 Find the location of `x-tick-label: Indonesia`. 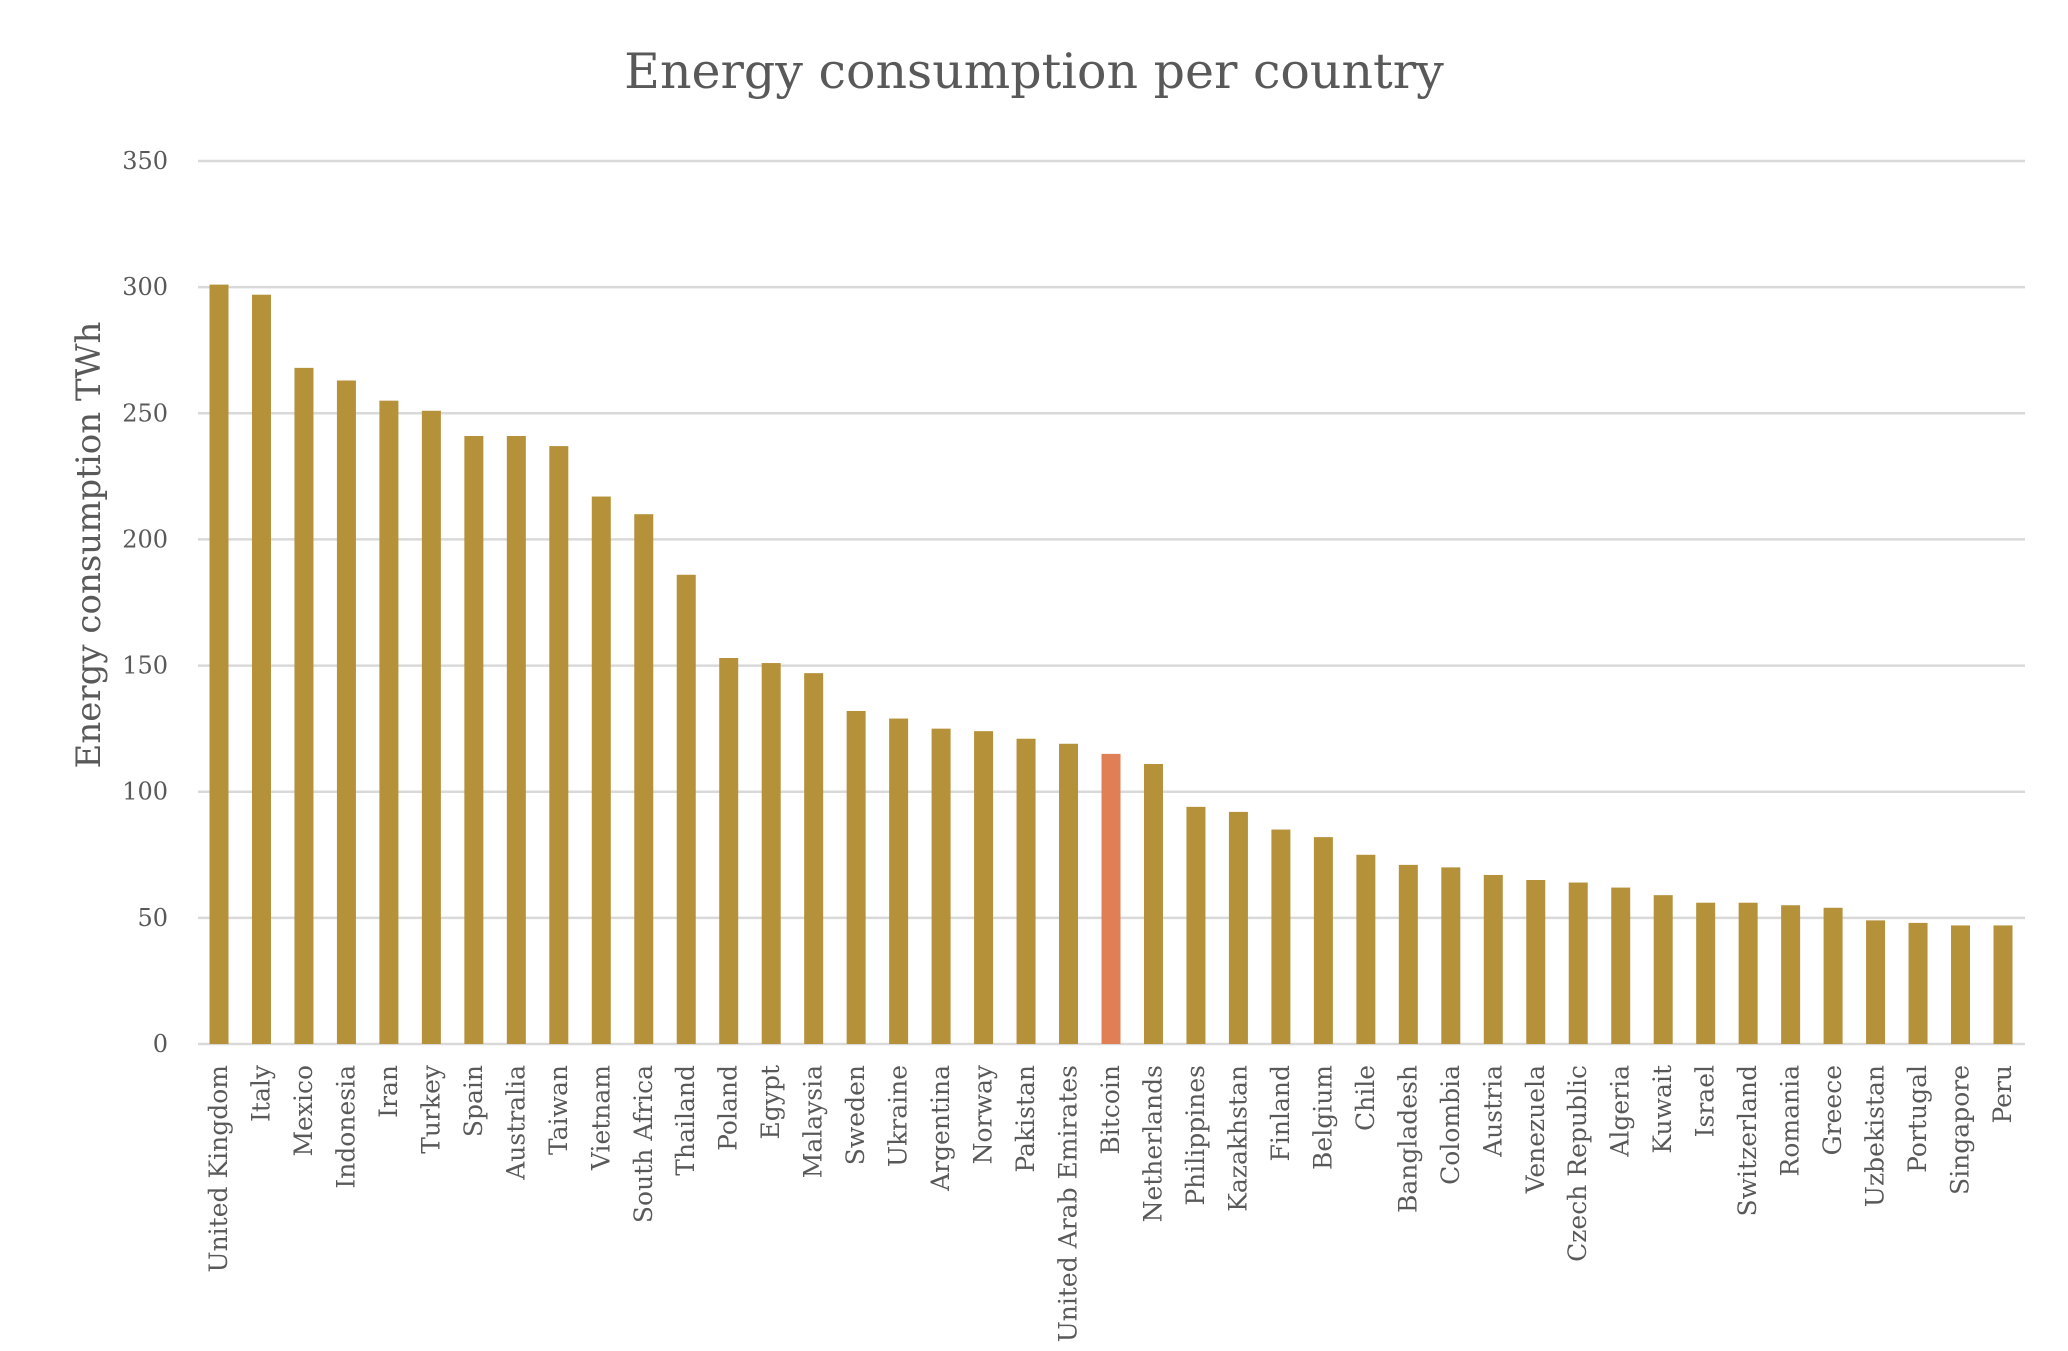

x-tick-label: Indonesia is located at coordinates (345, 1127).